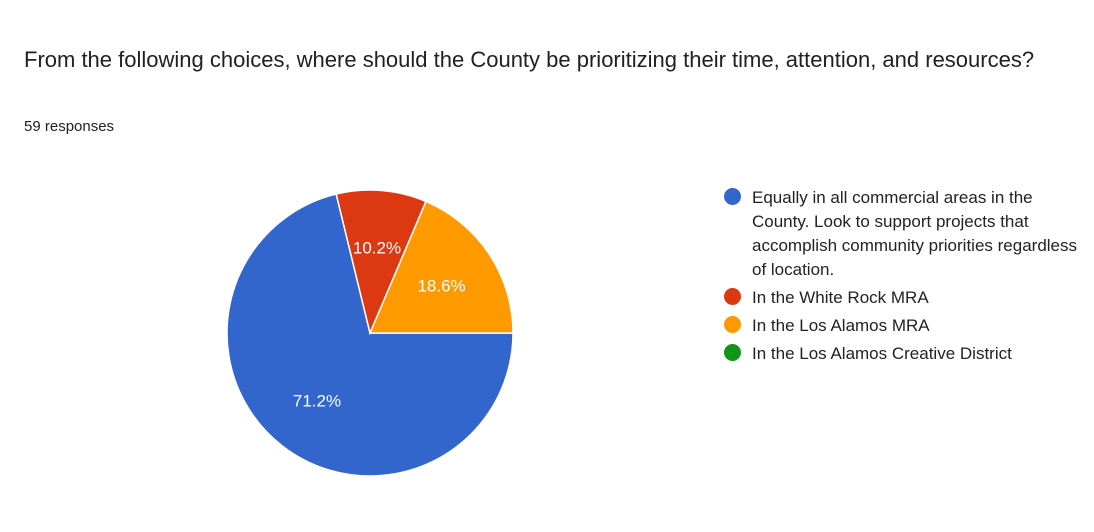 The image size is (1094, 532). What do you see at coordinates (317, 400) in the screenshot?
I see `slice-label: 71.2%` at bounding box center [317, 400].